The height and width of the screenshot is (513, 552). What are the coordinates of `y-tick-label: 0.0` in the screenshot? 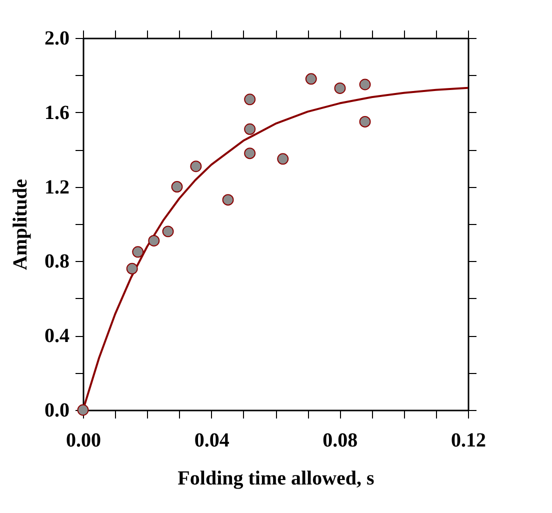 It's located at (57, 411).